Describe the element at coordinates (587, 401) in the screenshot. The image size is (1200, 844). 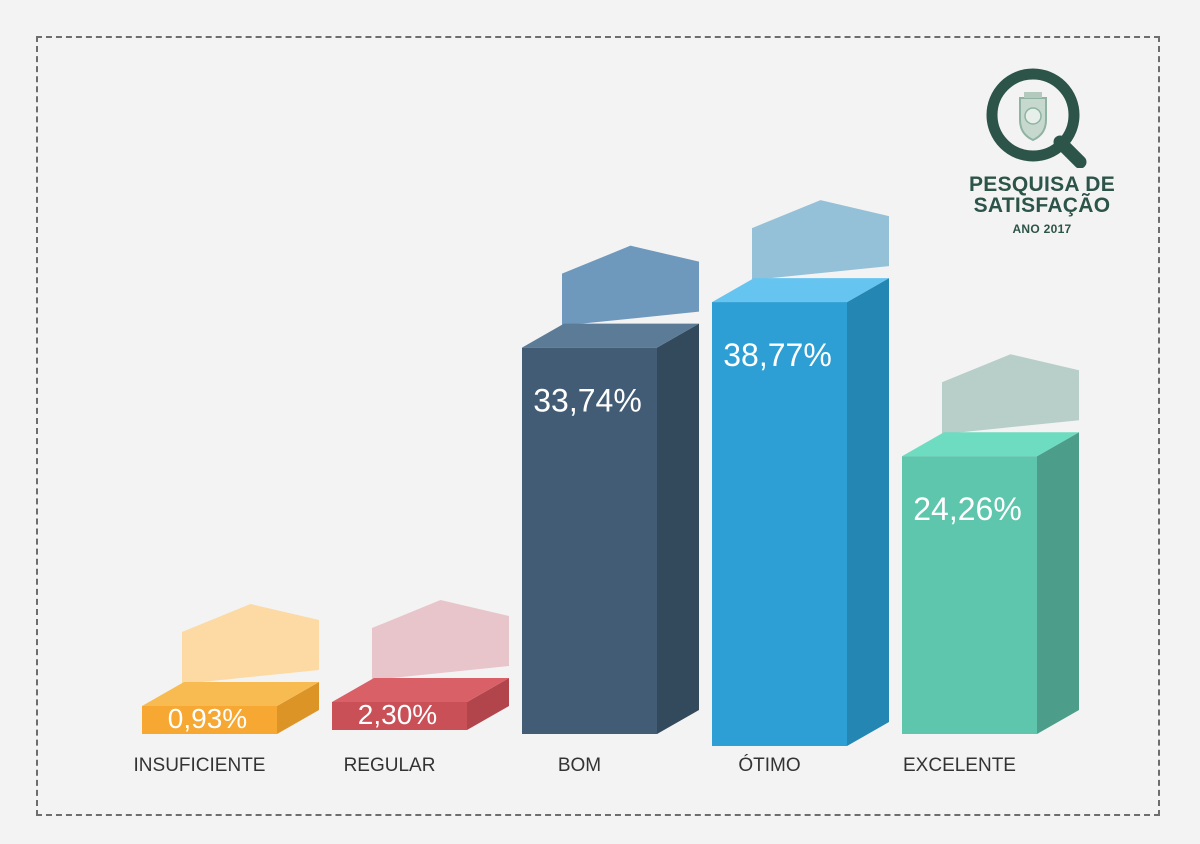
I see `value-label-bom: 33,74%` at that location.